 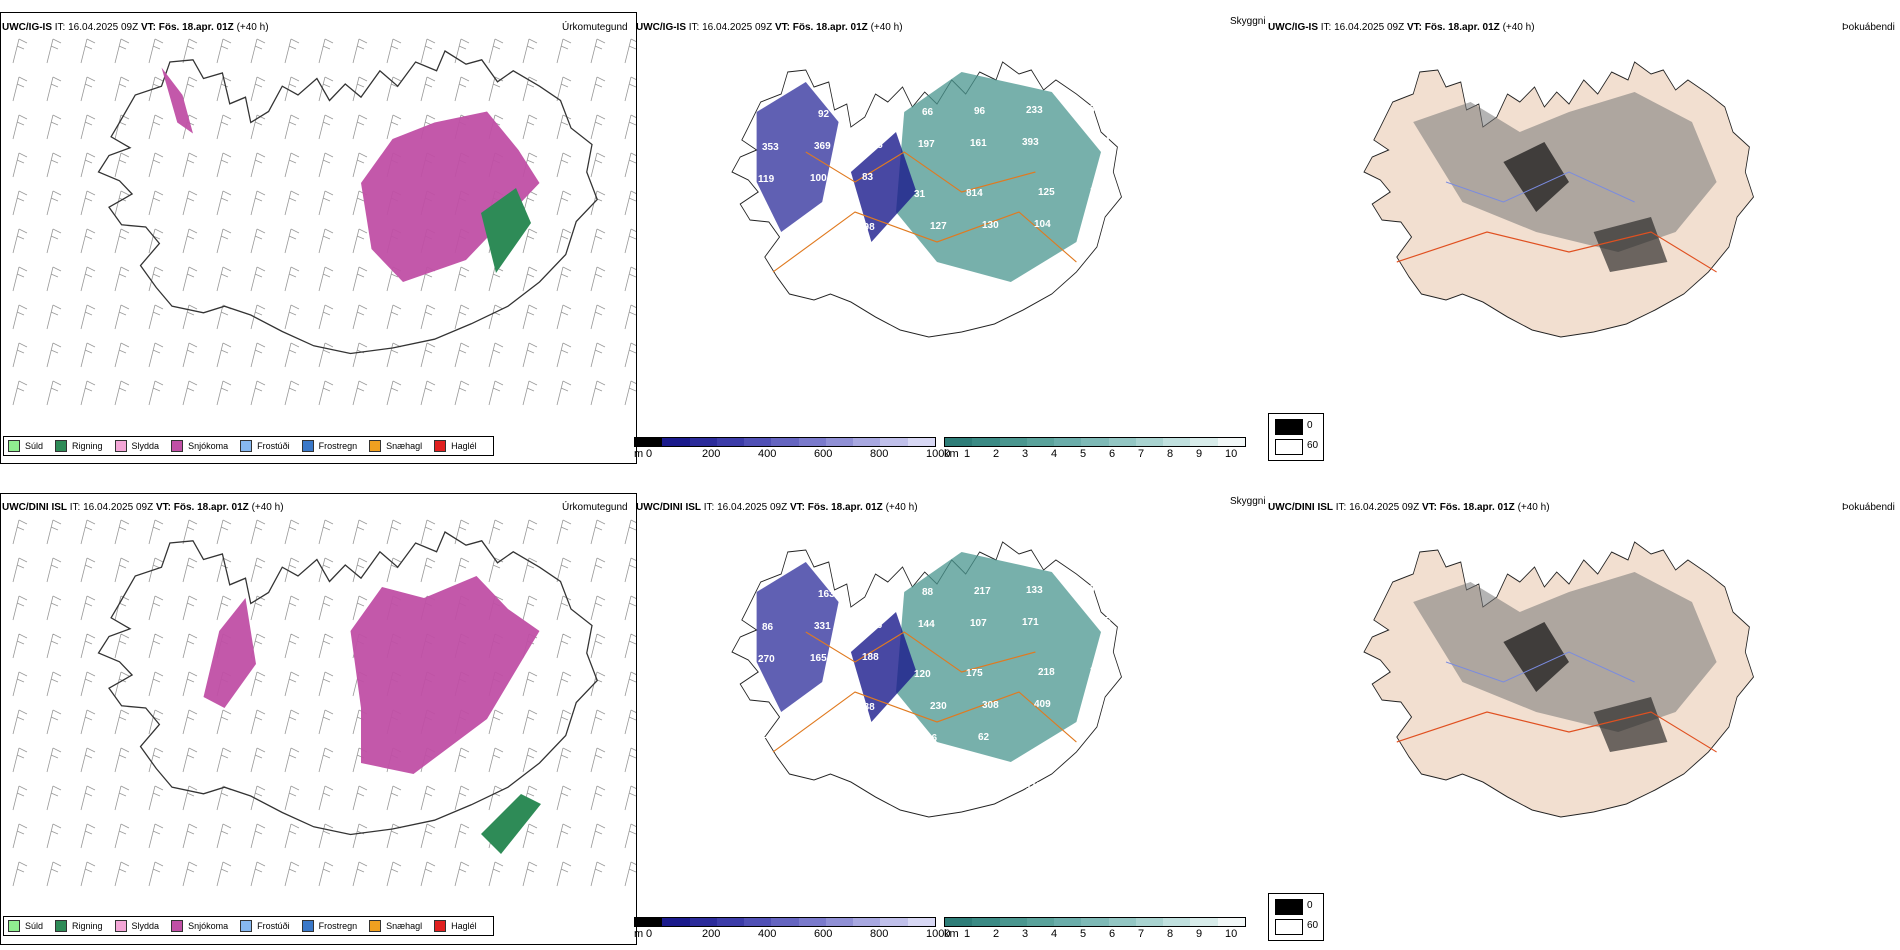 I want to click on legend-item: Snæhagl, so click(x=395, y=926).